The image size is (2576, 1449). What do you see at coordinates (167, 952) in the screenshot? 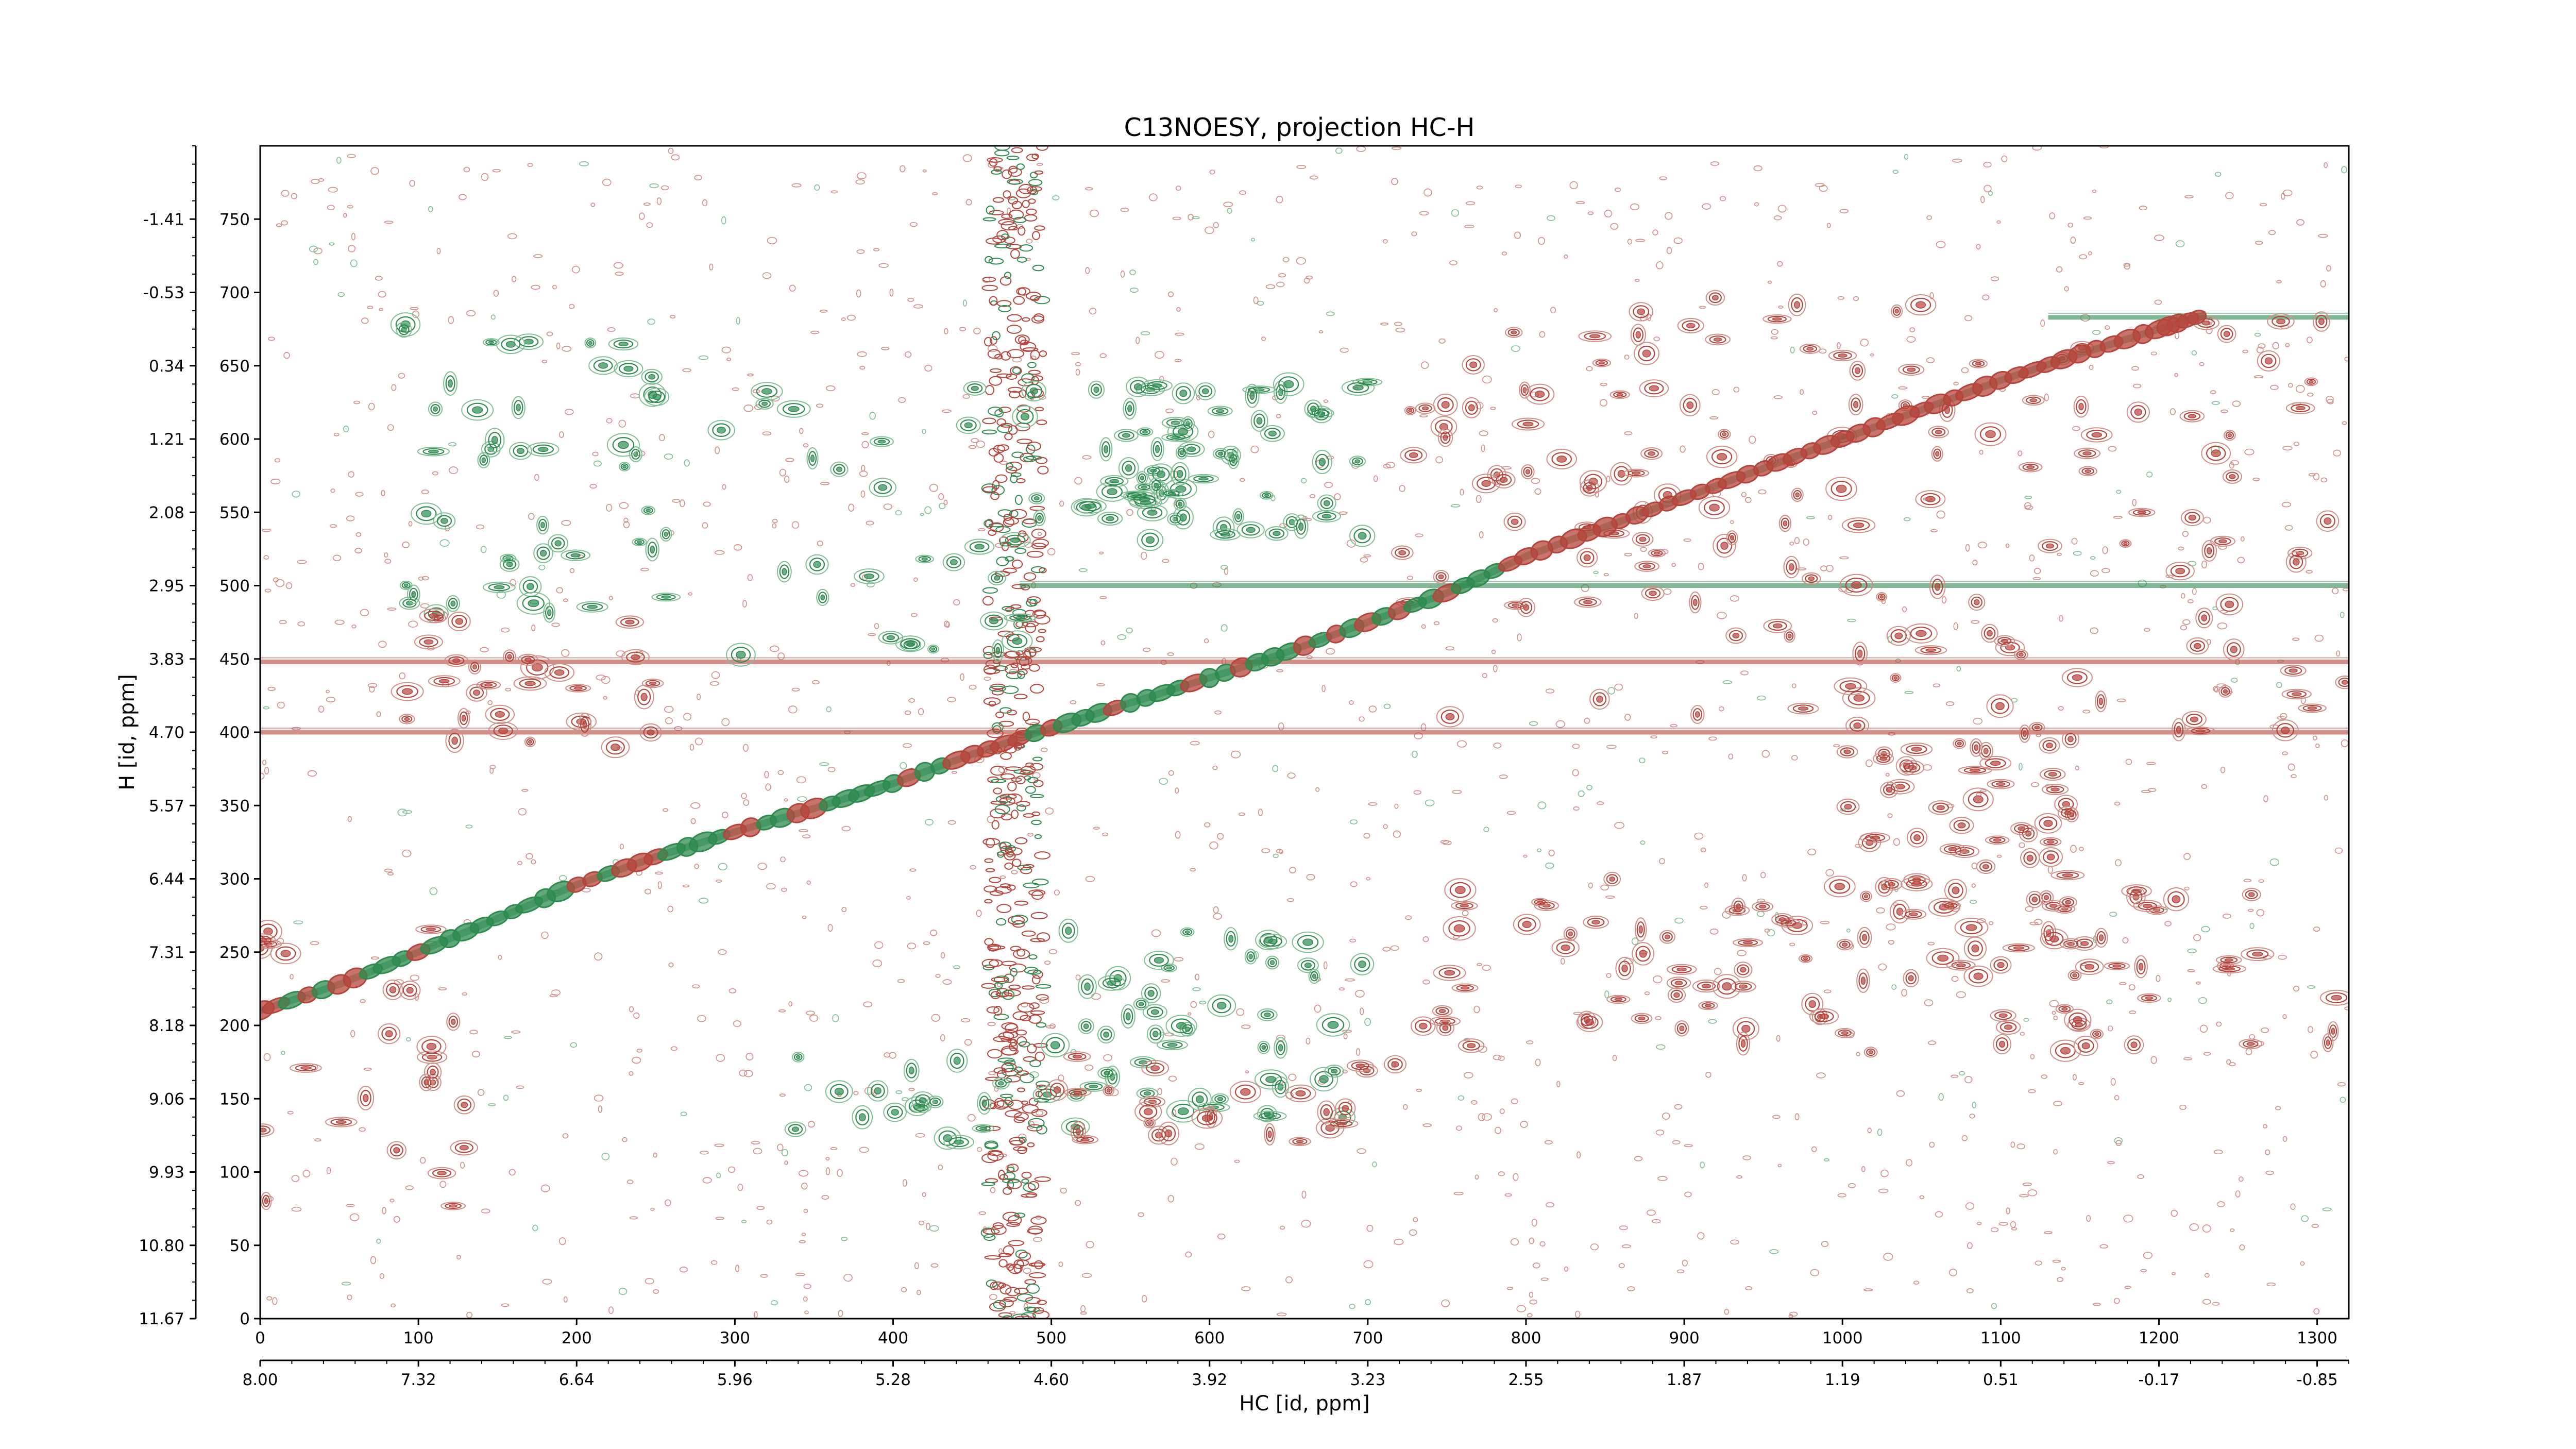
I see `y-ppm-tick-label: 7.31` at bounding box center [167, 952].